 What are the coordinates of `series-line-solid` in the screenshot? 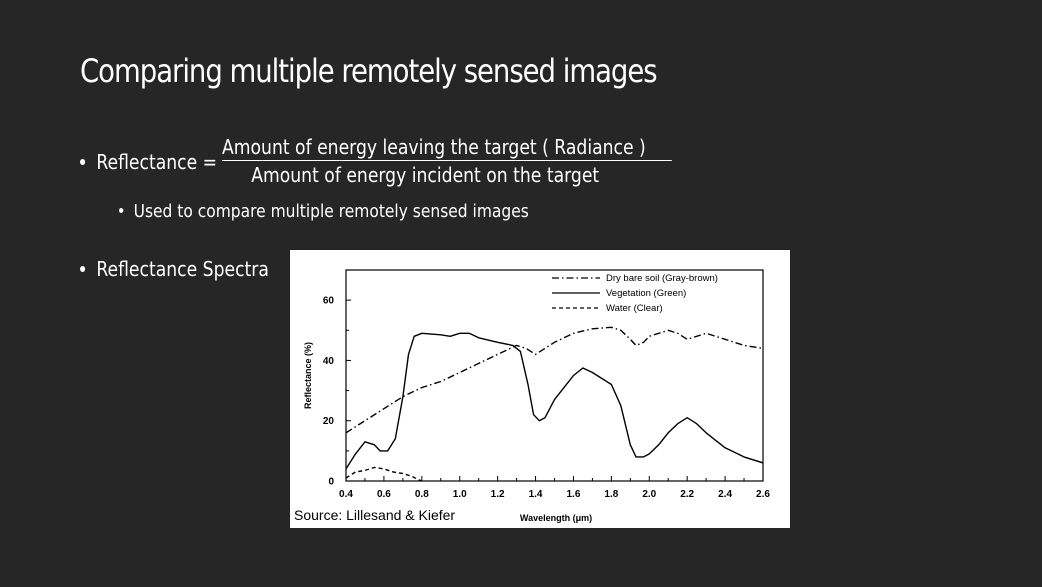 It's located at (554, 401).